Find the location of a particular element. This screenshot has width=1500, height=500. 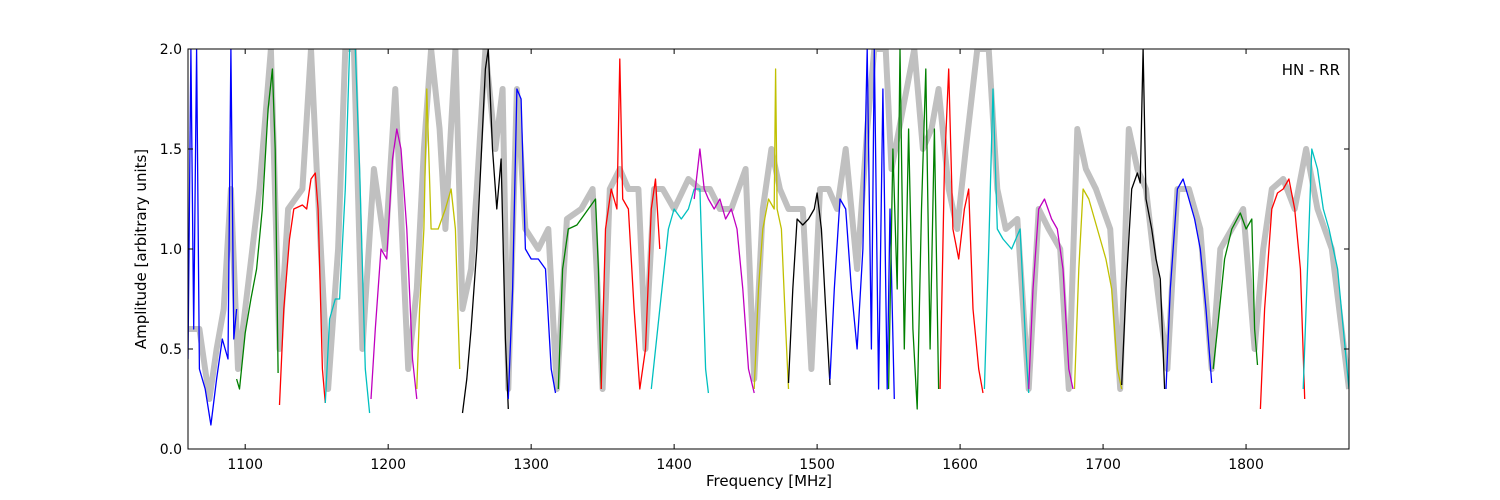

y-tick-label: 0.5 is located at coordinates (171, 350).